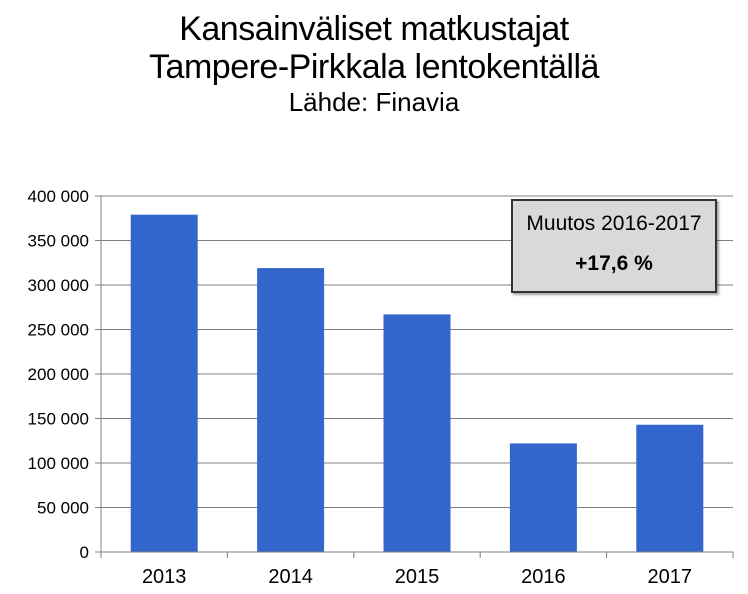  Describe the element at coordinates (58, 285) in the screenshot. I see `y-tick-label: 300 000` at that location.